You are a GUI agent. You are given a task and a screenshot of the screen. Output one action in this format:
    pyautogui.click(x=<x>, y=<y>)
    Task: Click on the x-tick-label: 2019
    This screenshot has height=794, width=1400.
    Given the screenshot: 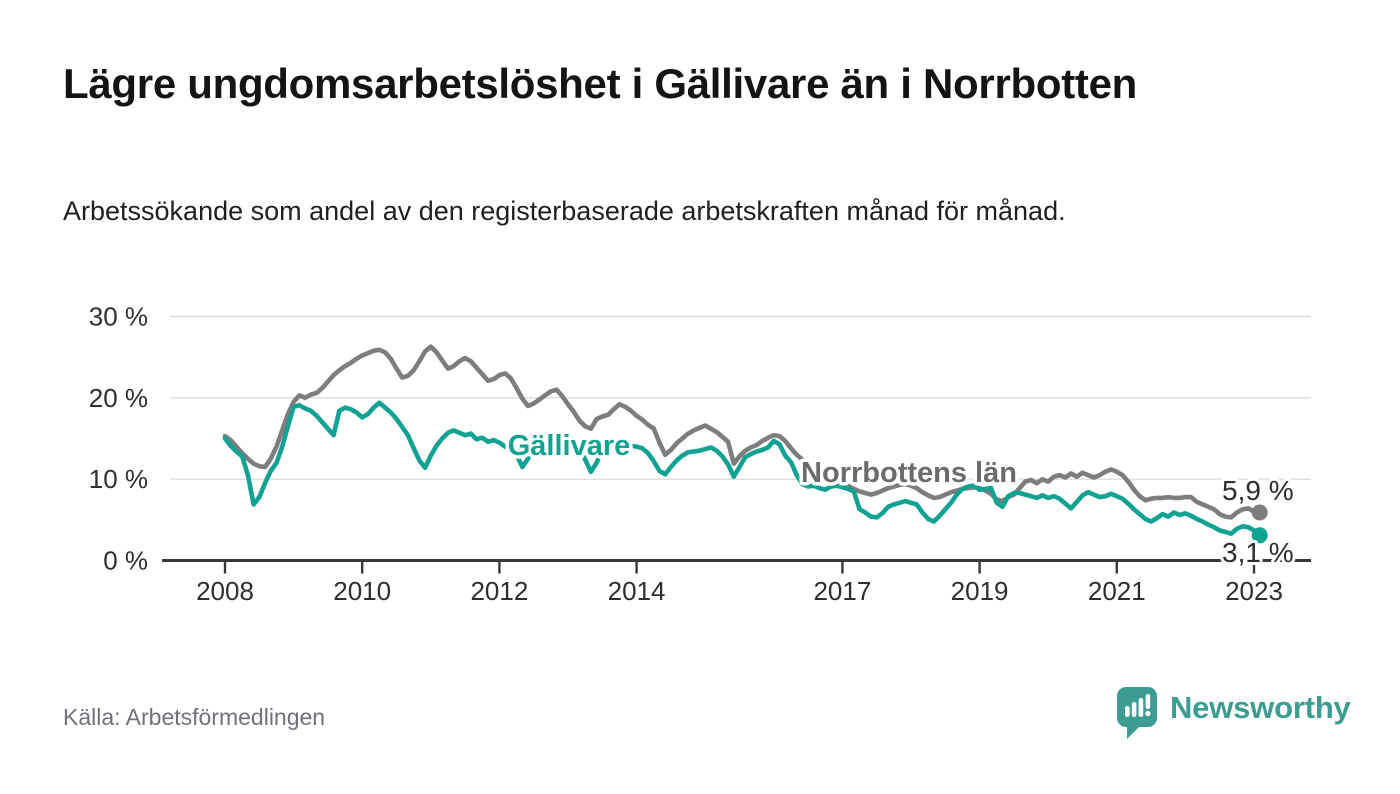 What is the action you would take?
    pyautogui.click(x=980, y=591)
    